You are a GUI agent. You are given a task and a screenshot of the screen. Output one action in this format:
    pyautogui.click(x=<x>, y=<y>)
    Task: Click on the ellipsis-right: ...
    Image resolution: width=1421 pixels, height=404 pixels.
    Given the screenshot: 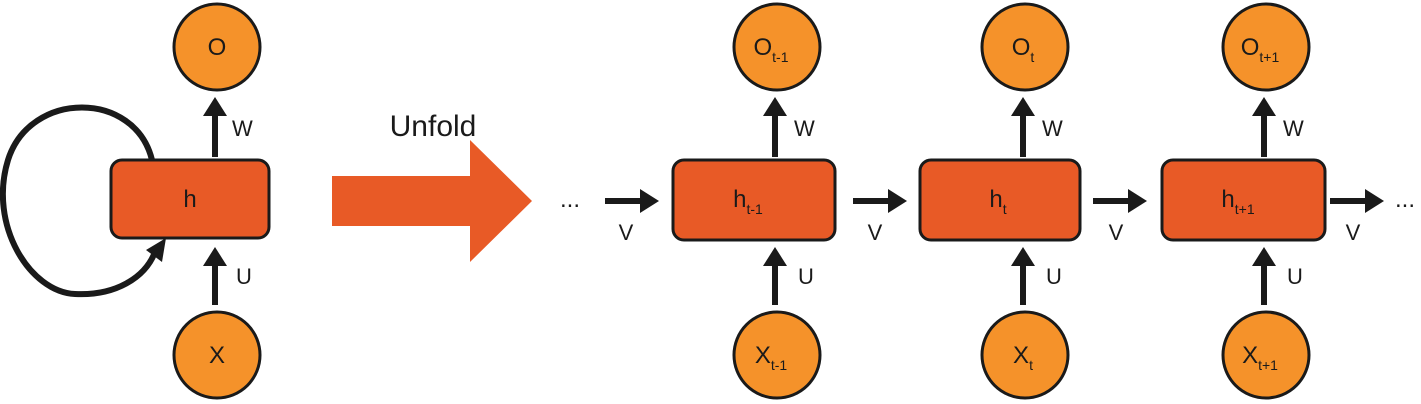 What is the action you would take?
    pyautogui.click(x=1405, y=199)
    